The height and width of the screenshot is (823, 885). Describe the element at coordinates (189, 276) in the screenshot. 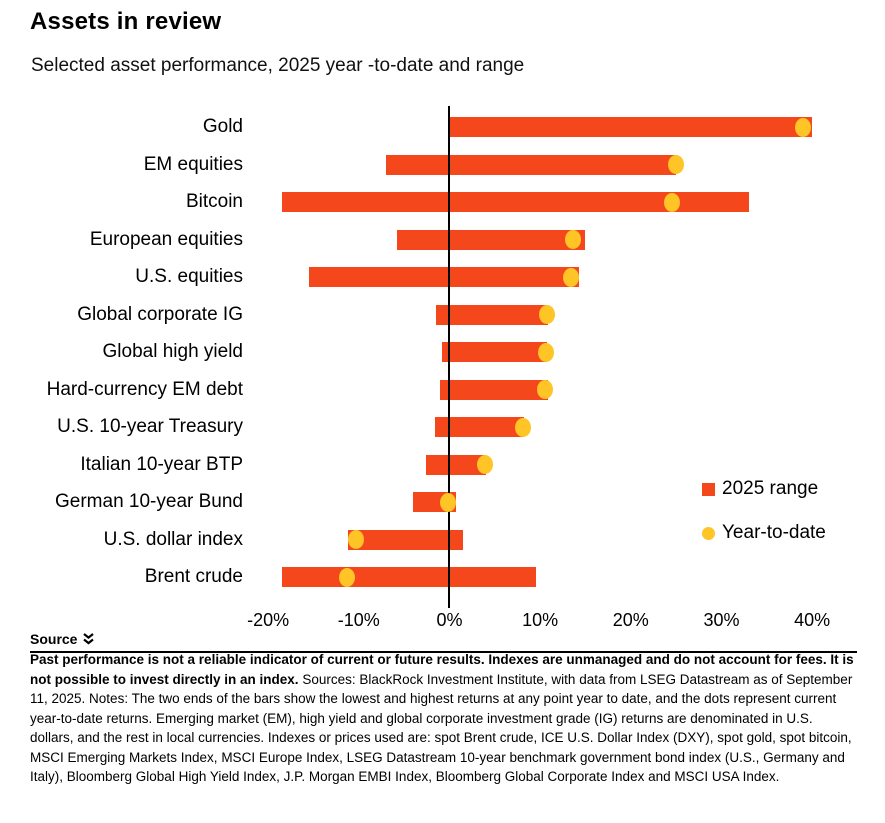

I see `category-label: U.S. equities` at that location.